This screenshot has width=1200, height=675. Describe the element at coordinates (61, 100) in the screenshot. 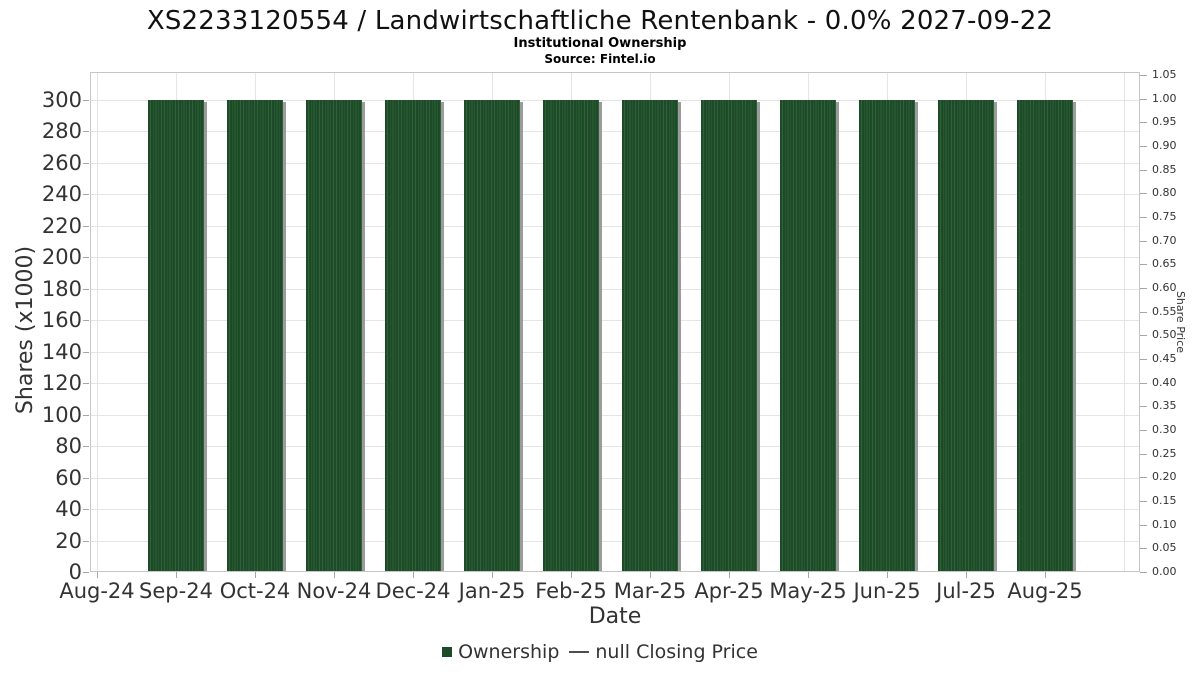

I see `y-left-tick-label: 300` at that location.